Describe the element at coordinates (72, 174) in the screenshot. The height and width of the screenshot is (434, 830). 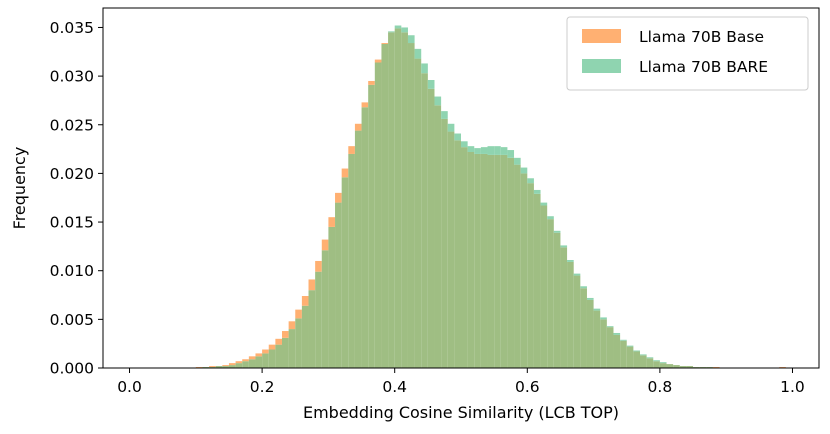
I see `y-tick-label: 0.020` at that location.